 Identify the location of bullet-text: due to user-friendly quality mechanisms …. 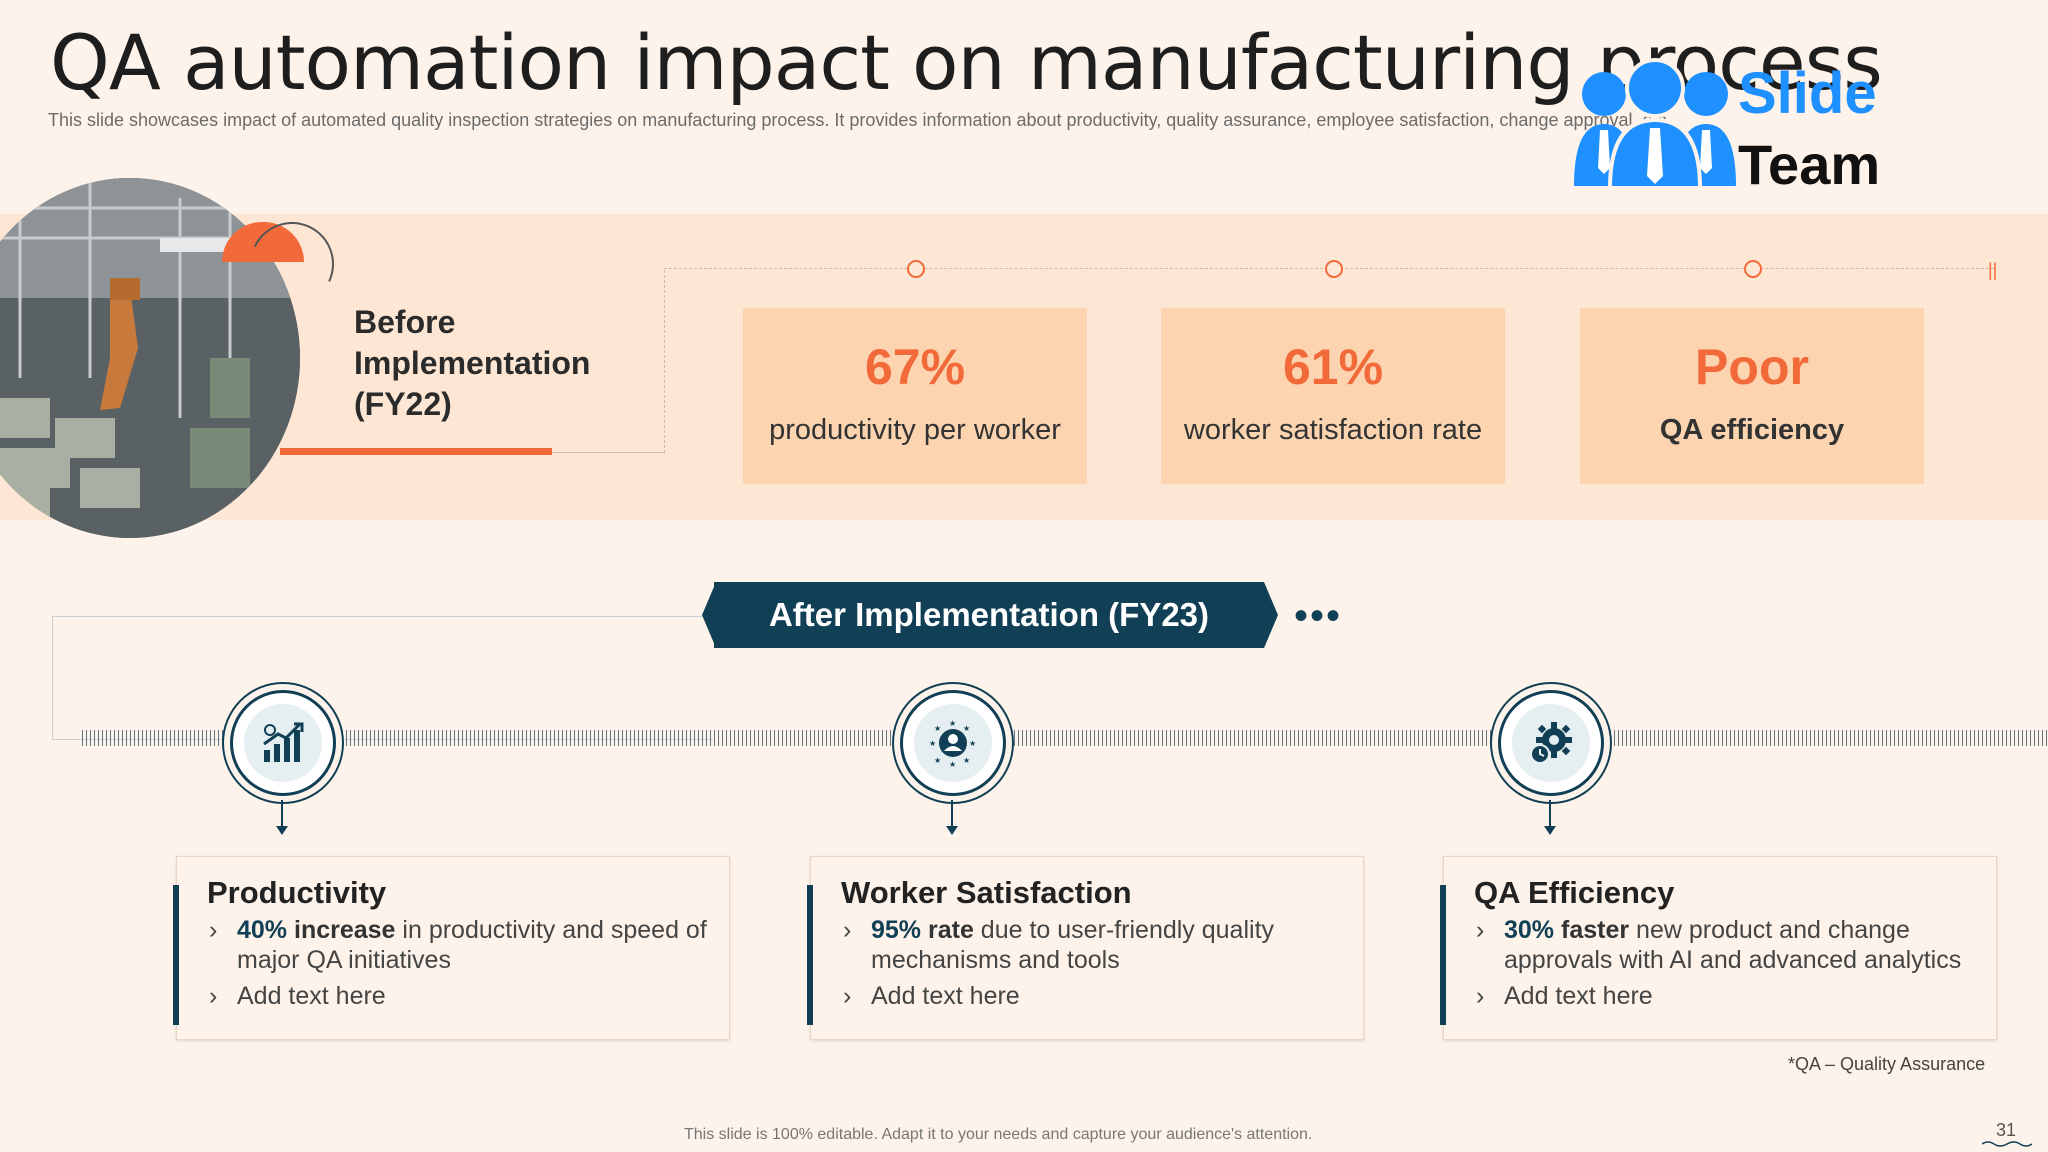
(1073, 945).